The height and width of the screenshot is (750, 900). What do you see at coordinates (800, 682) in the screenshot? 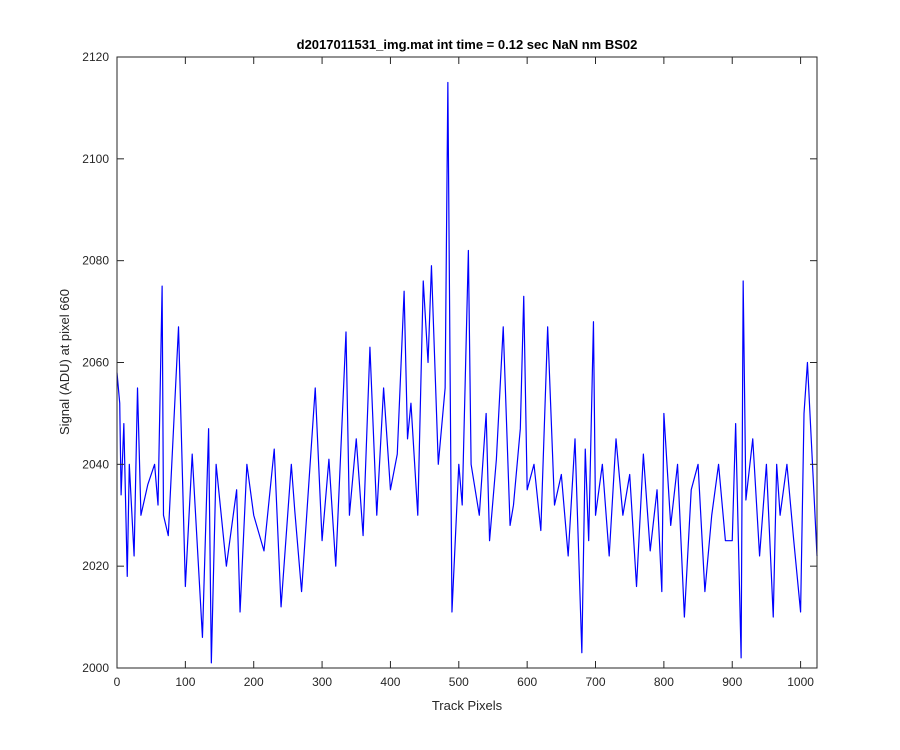
I see `x-tick-label: 1000` at bounding box center [800, 682].